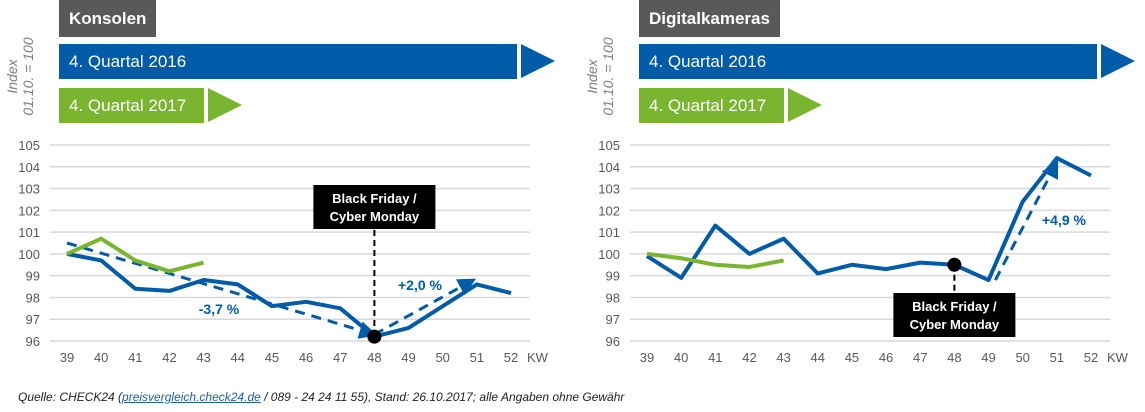 The height and width of the screenshot is (412, 1145). What do you see at coordinates (70, 397) in the screenshot?
I see `source-prefix: Quelle: CHECK24 (` at bounding box center [70, 397].